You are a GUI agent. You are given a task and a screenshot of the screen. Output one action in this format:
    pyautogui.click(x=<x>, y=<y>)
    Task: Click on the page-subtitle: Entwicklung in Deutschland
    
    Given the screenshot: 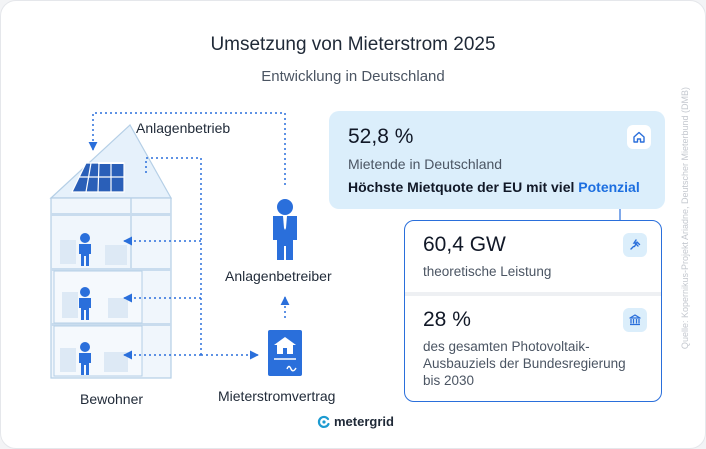 What is the action you would take?
    pyautogui.click(x=353, y=76)
    